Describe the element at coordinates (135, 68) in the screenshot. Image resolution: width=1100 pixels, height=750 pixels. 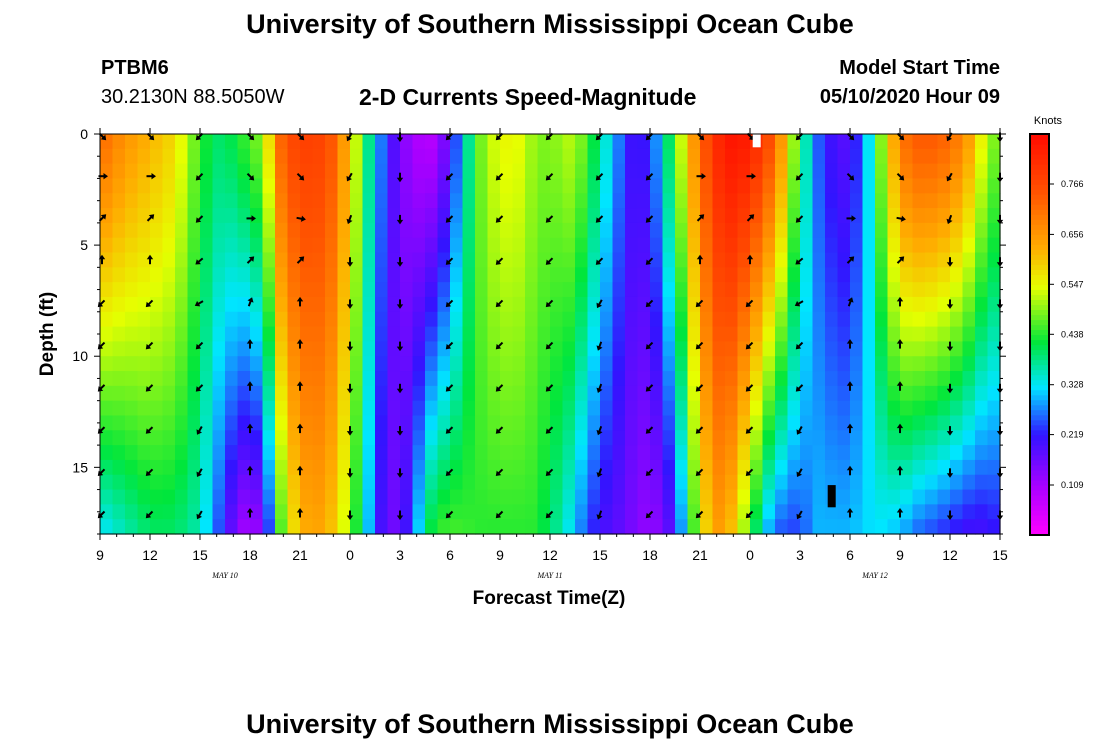
I see `station-id: PTBM6` at that location.